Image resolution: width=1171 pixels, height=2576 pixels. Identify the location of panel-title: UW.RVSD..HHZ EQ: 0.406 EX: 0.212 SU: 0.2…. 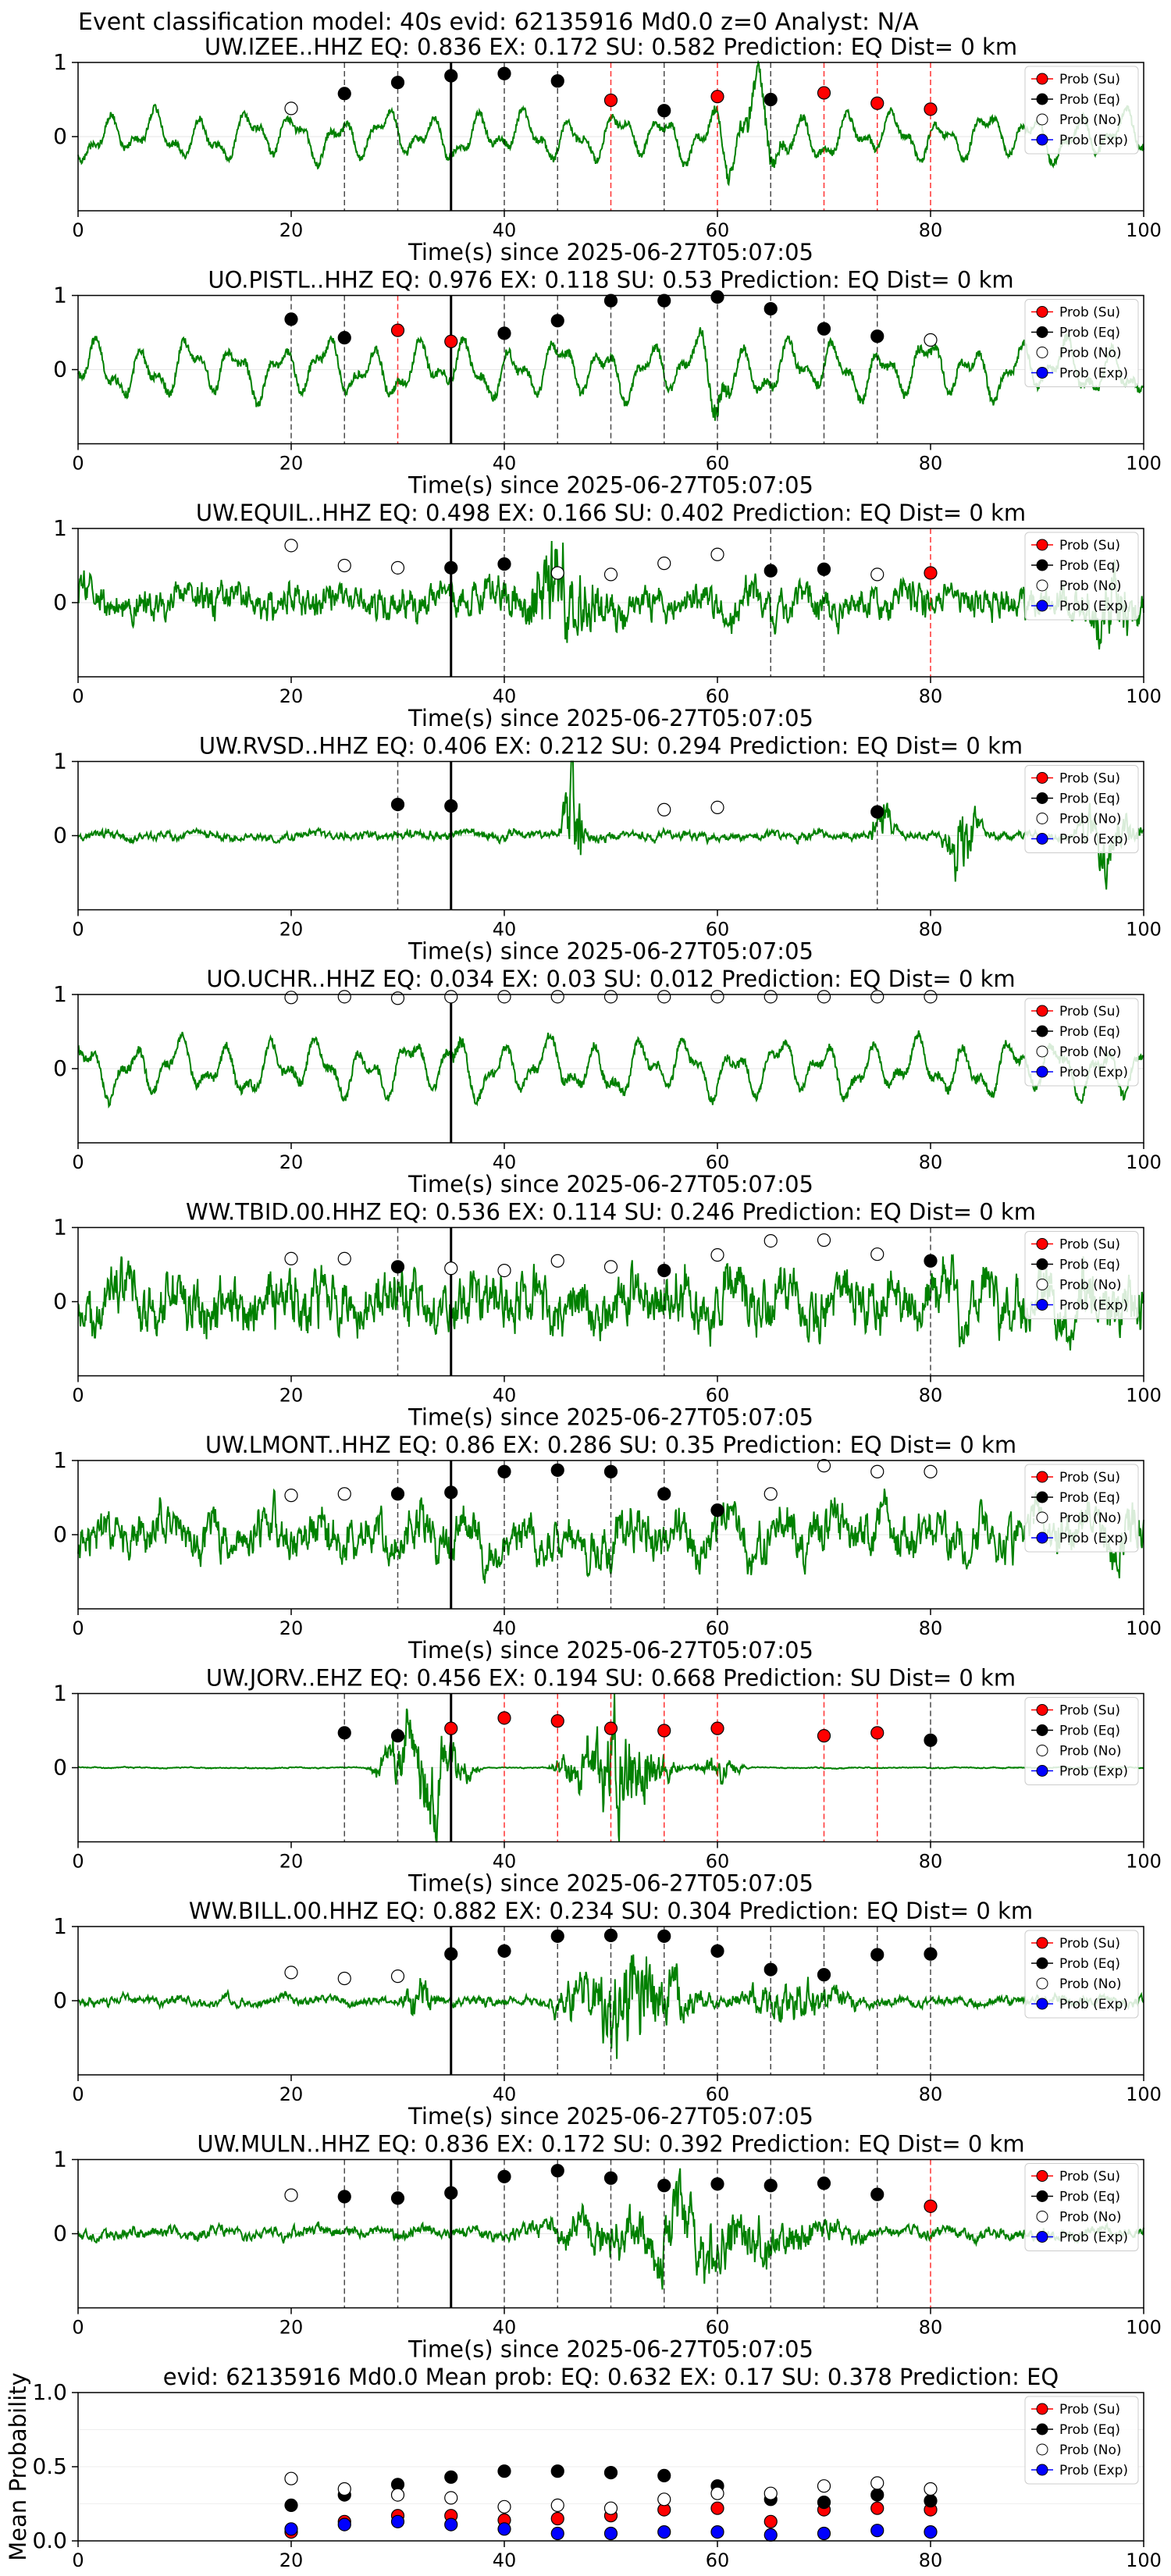
(611, 746).